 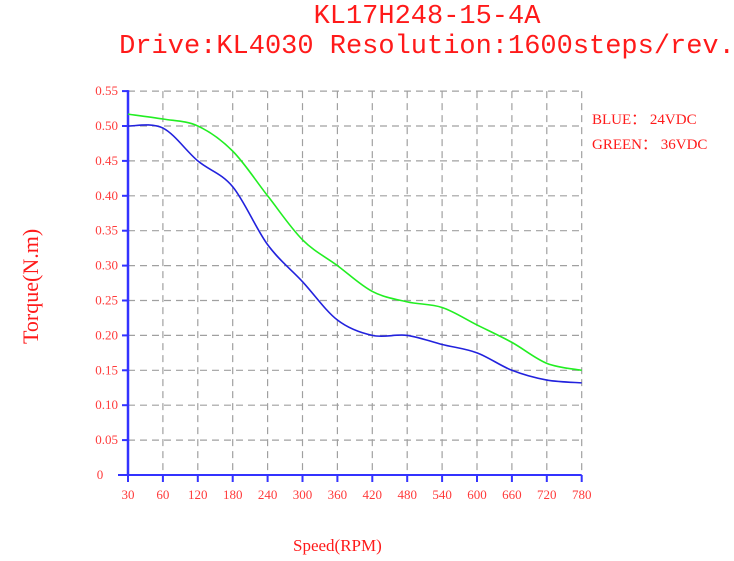 What do you see at coordinates (106, 300) in the screenshot?
I see `y-tick-label: 0.25` at bounding box center [106, 300].